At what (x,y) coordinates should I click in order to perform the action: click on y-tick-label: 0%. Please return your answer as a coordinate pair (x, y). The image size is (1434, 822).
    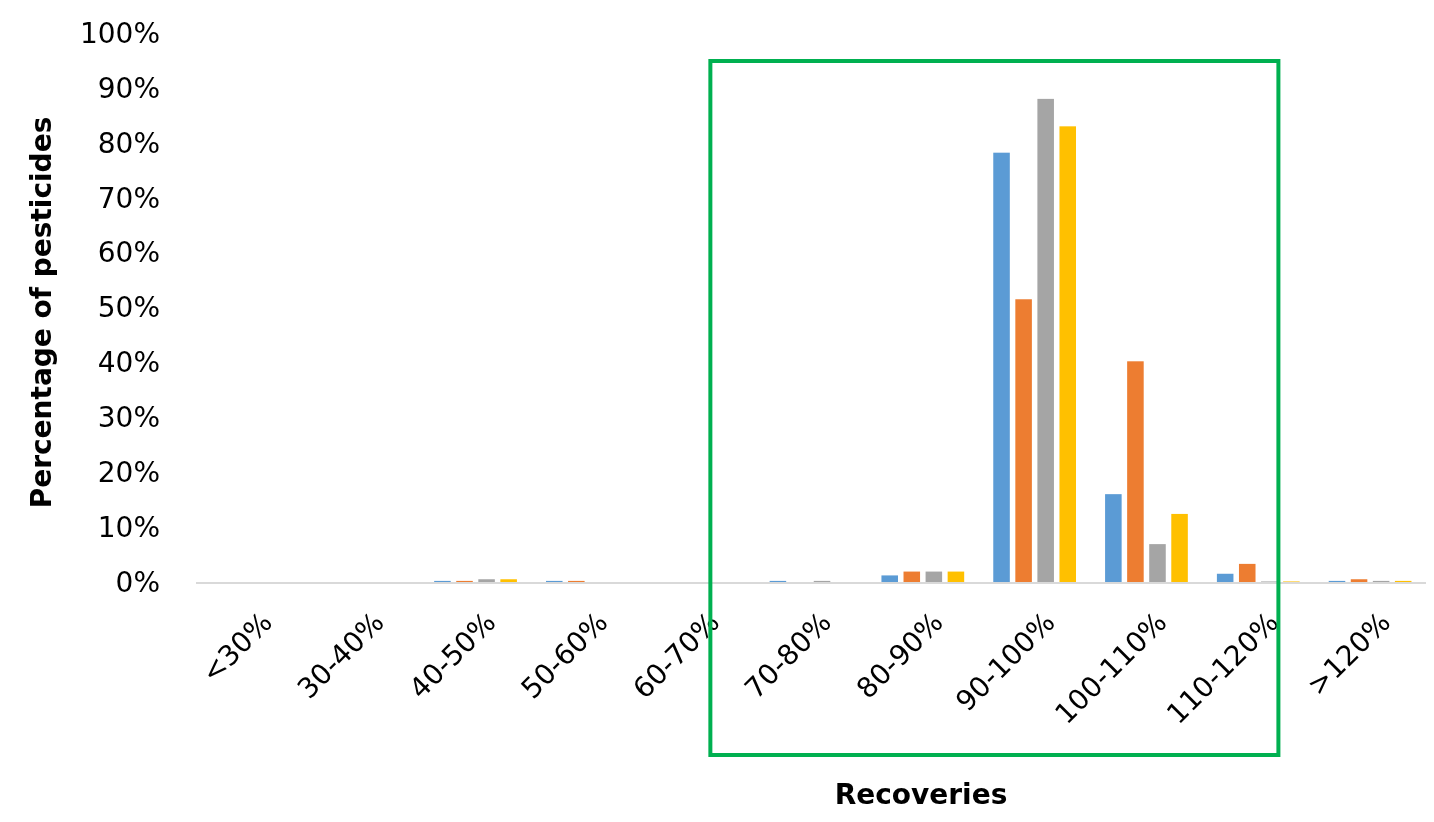
    Looking at the image, I should click on (137, 582).